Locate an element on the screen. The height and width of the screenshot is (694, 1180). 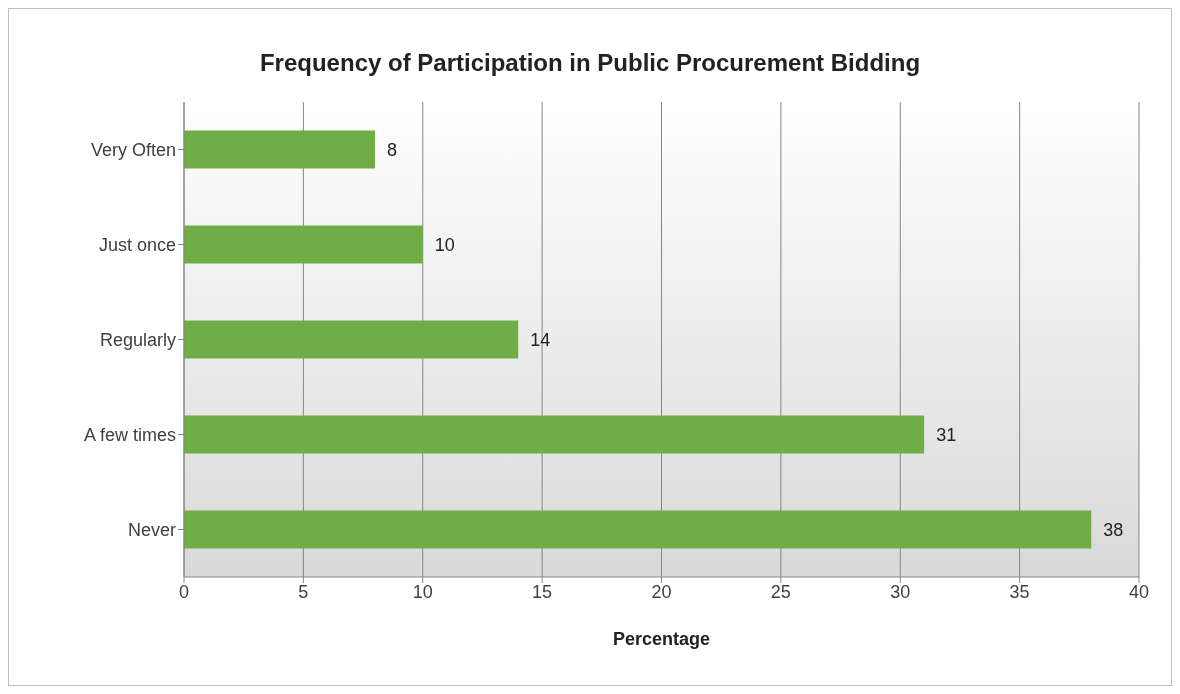
chart-title: Frequency of Participation in Public Procurement Bidding is located at coordinates (590, 63).